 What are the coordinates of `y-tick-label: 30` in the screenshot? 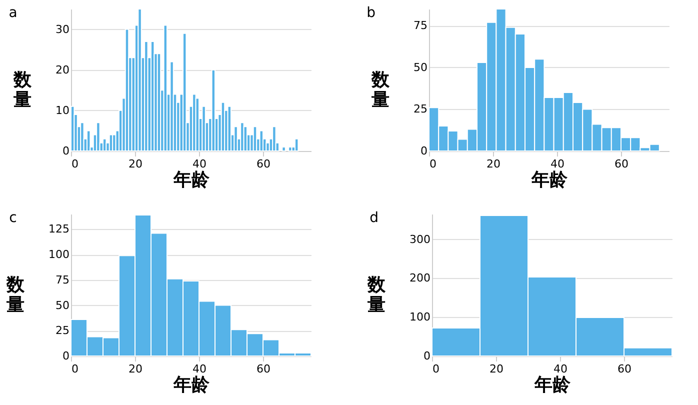 It's located at (63, 29).